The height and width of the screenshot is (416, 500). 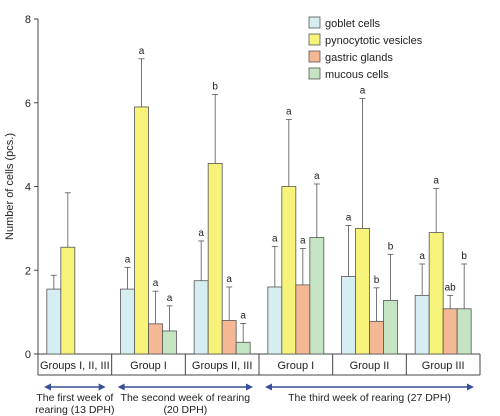 What do you see at coordinates (357, 75) in the screenshot?
I see `legend-label: mucous cells` at bounding box center [357, 75].